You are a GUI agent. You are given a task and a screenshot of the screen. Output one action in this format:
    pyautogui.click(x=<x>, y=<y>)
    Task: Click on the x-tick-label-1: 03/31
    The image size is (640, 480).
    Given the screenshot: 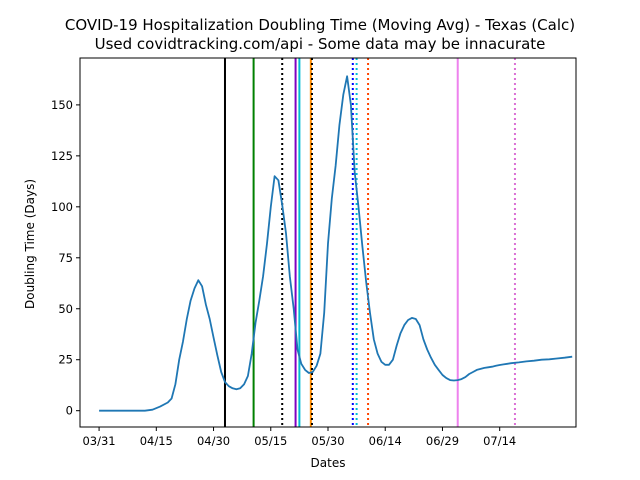 What is the action you would take?
    pyautogui.click(x=98, y=441)
    